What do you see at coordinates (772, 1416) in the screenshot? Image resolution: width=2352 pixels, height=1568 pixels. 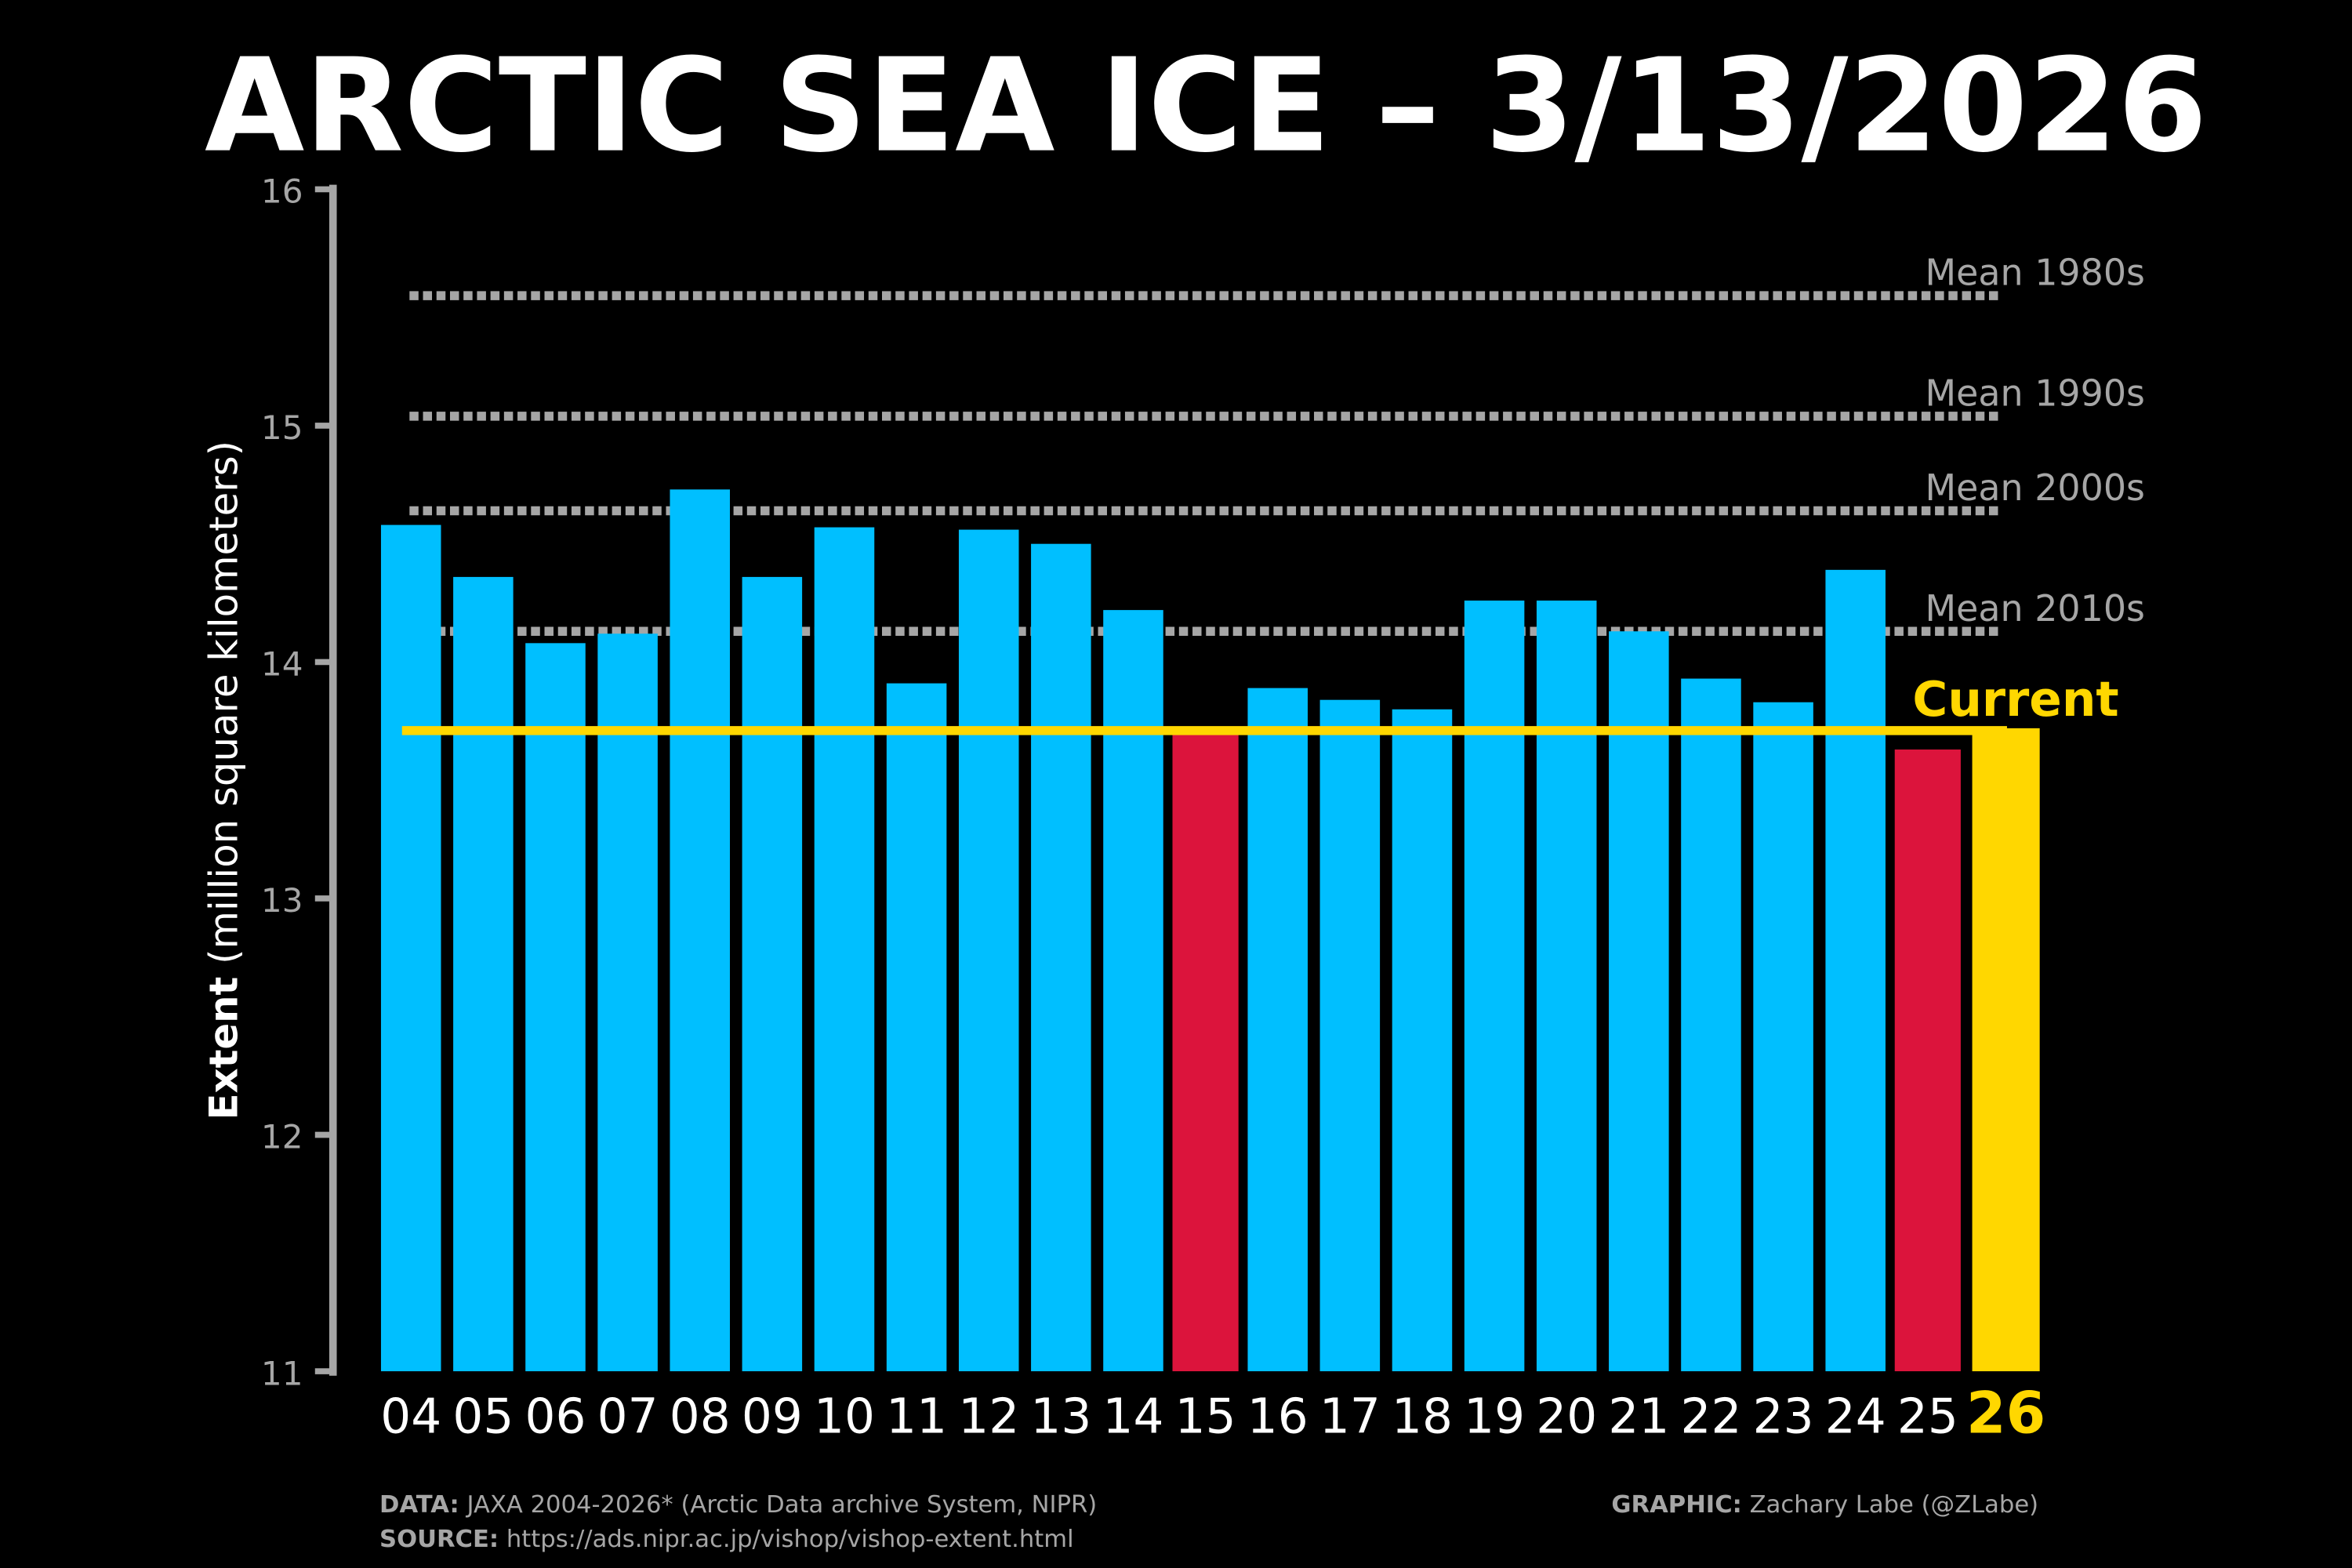 I see `x-tick-label: 09` at bounding box center [772, 1416].